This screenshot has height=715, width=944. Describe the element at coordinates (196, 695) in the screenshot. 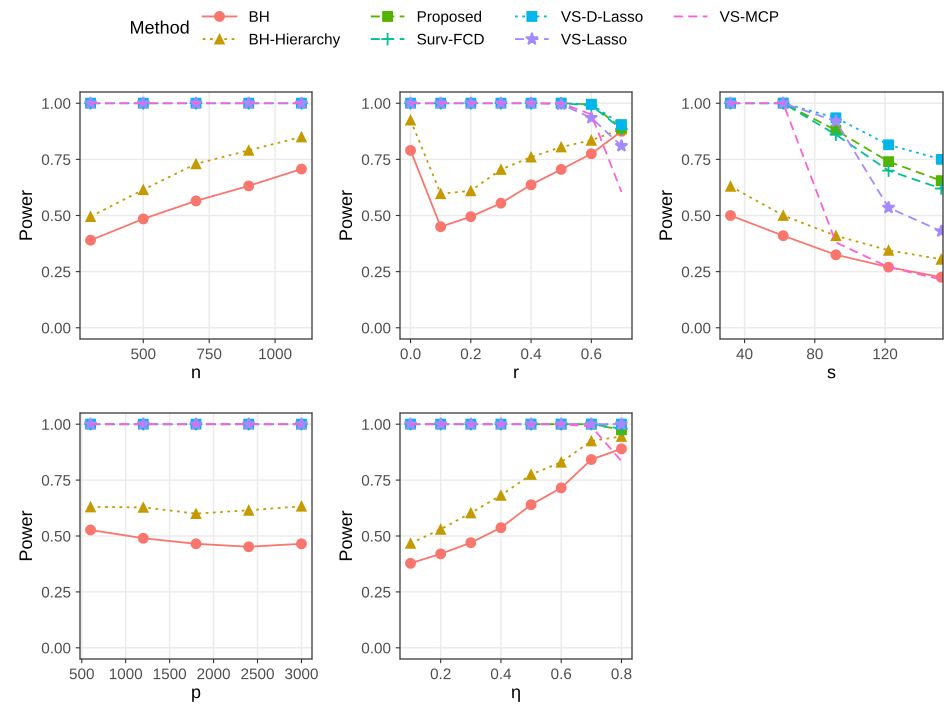

I see `x-axis-title: p` at that location.